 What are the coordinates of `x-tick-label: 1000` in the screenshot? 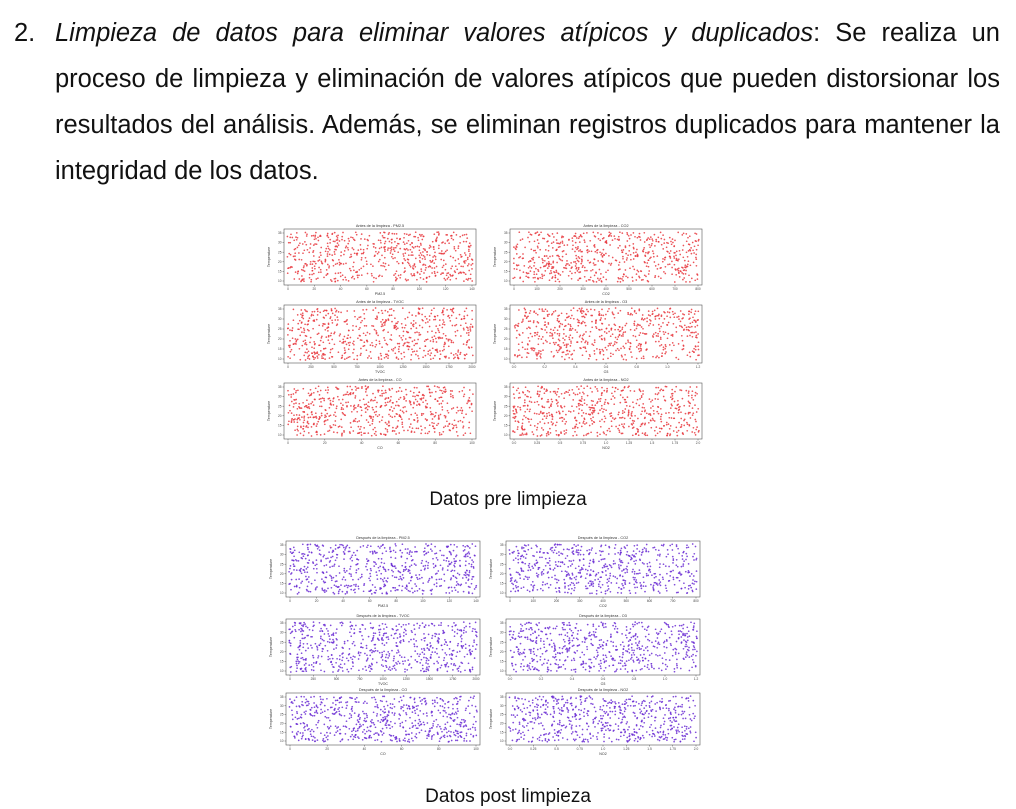 It's located at (379, 367).